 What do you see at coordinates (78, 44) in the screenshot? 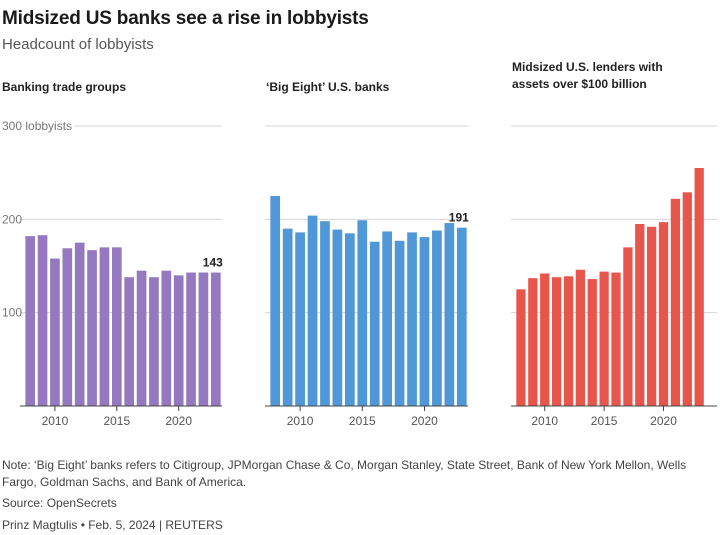
I see `chart-subtitle: Headcount of lobbyists` at bounding box center [78, 44].